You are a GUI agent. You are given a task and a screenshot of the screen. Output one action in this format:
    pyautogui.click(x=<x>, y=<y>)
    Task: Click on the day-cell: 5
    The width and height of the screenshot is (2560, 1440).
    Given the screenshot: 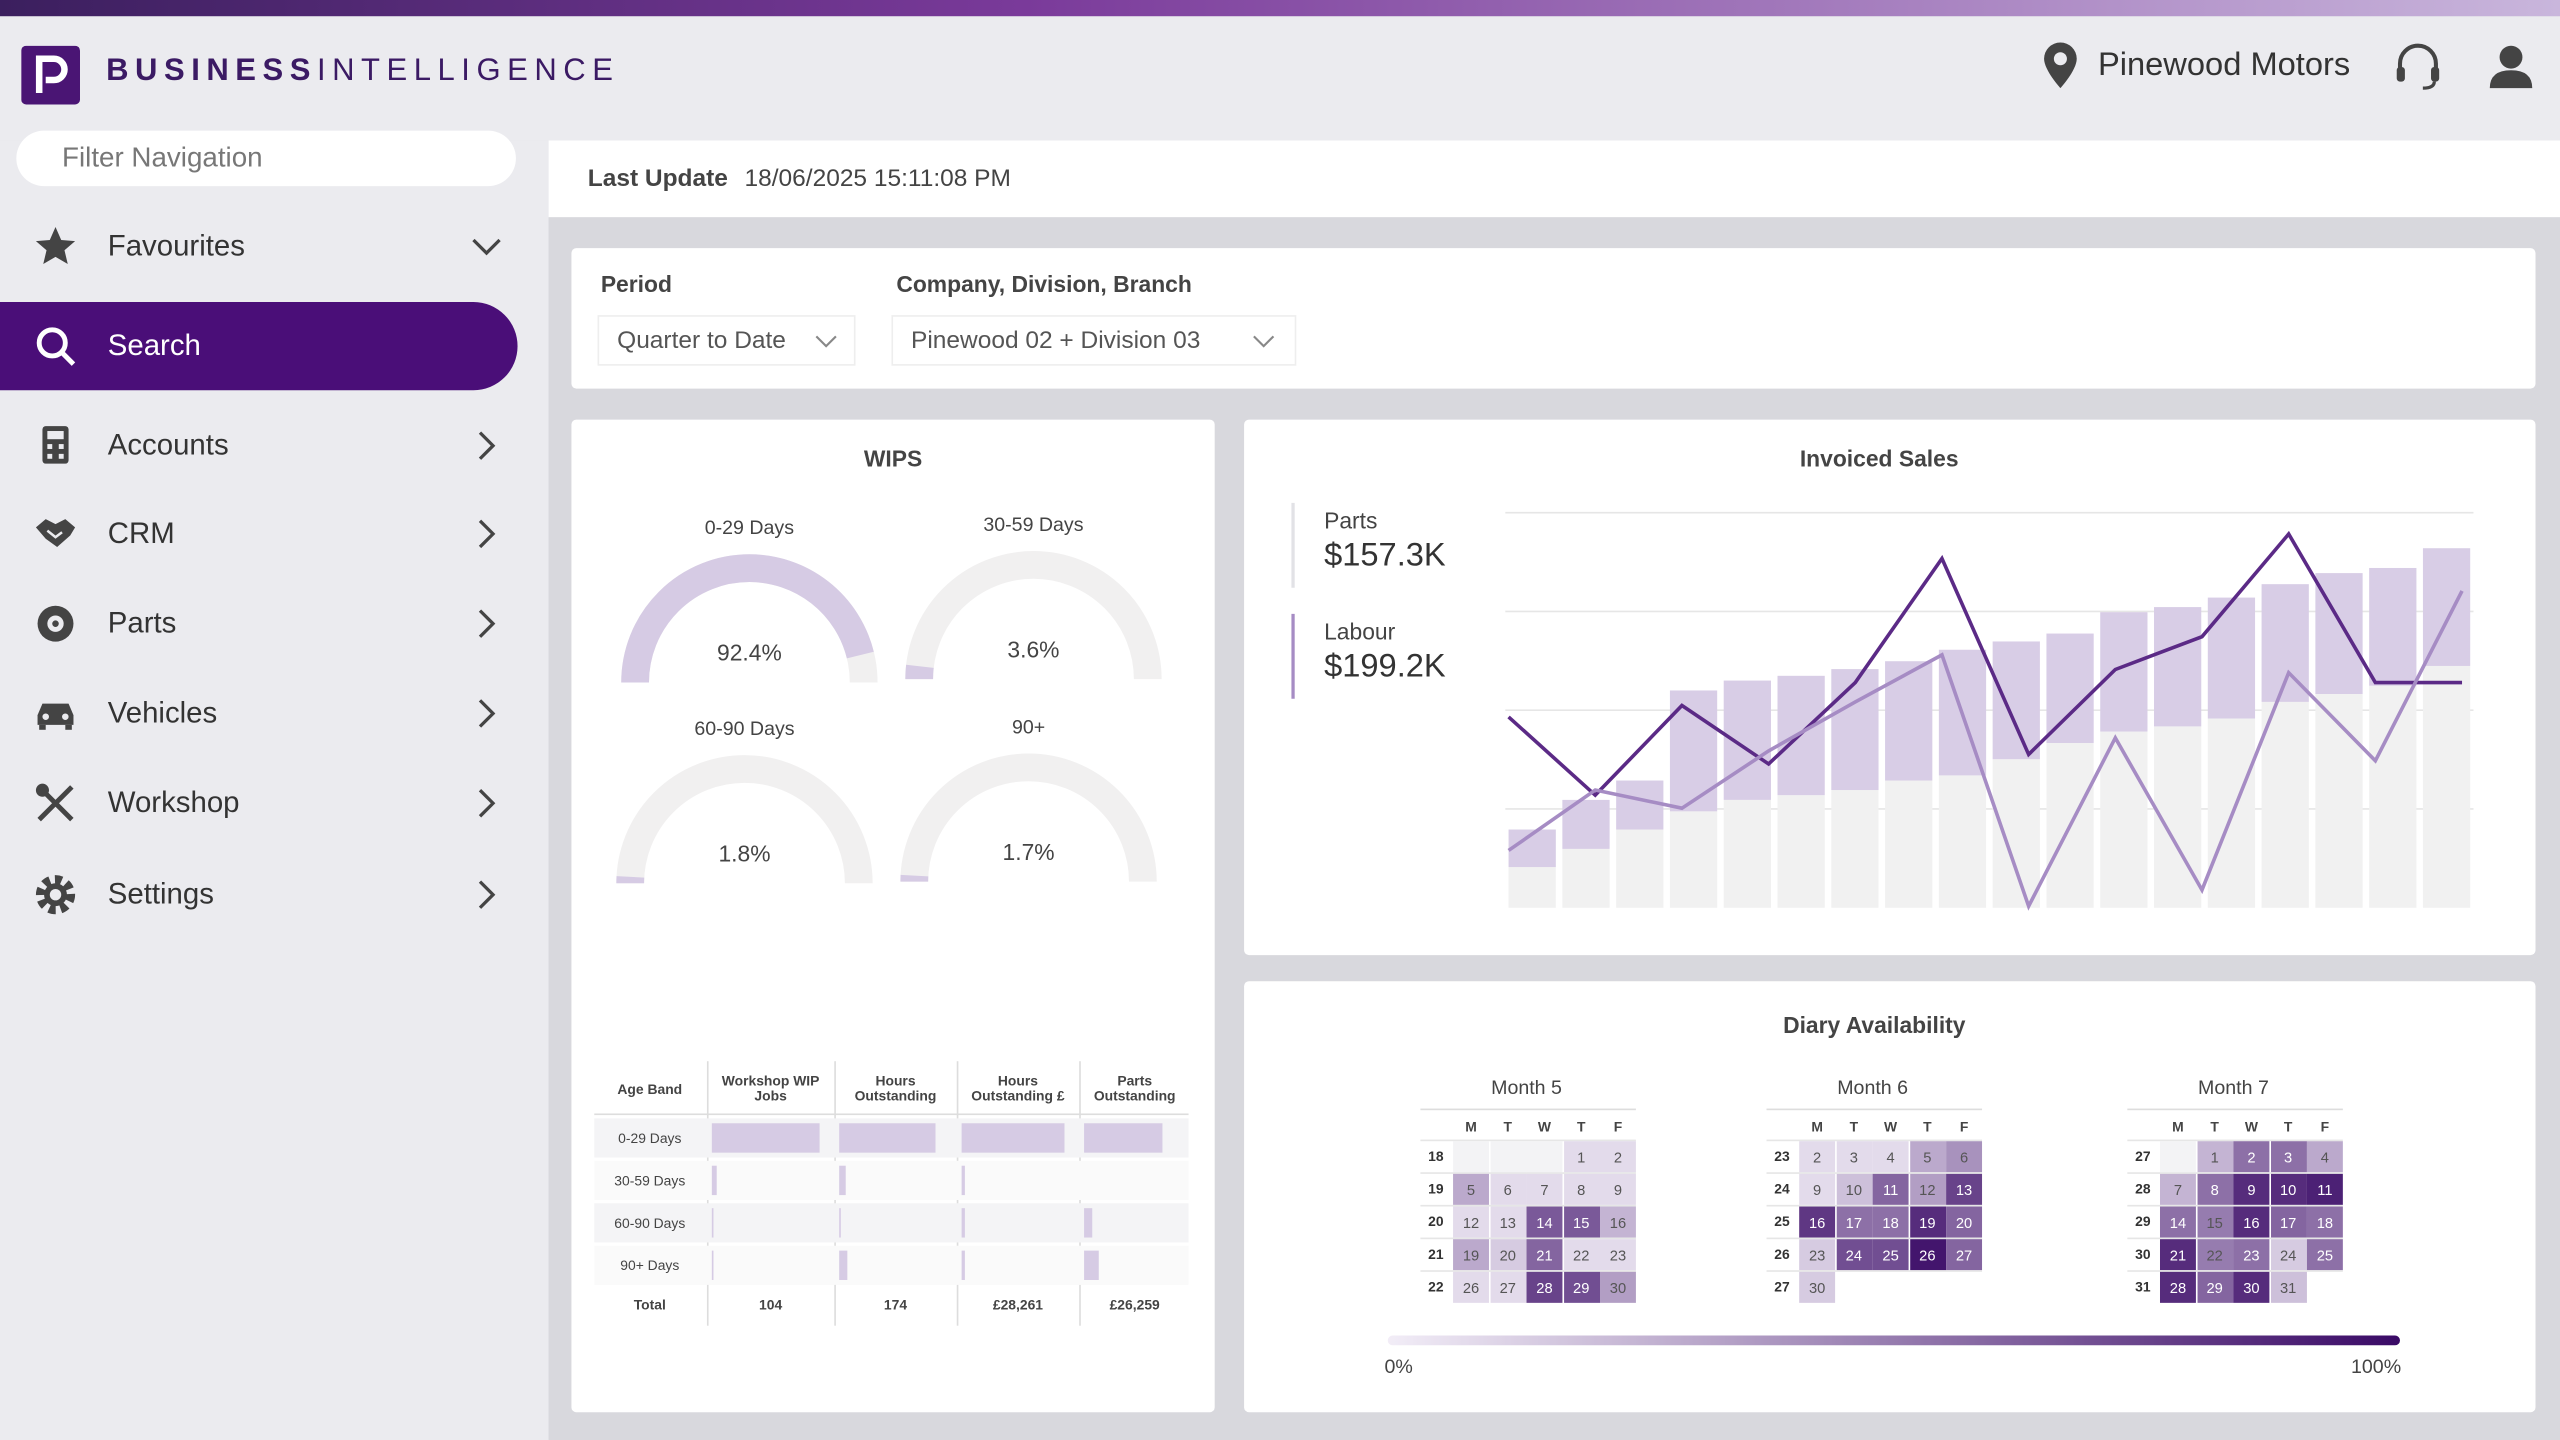 What is the action you would take?
    pyautogui.click(x=1927, y=1157)
    